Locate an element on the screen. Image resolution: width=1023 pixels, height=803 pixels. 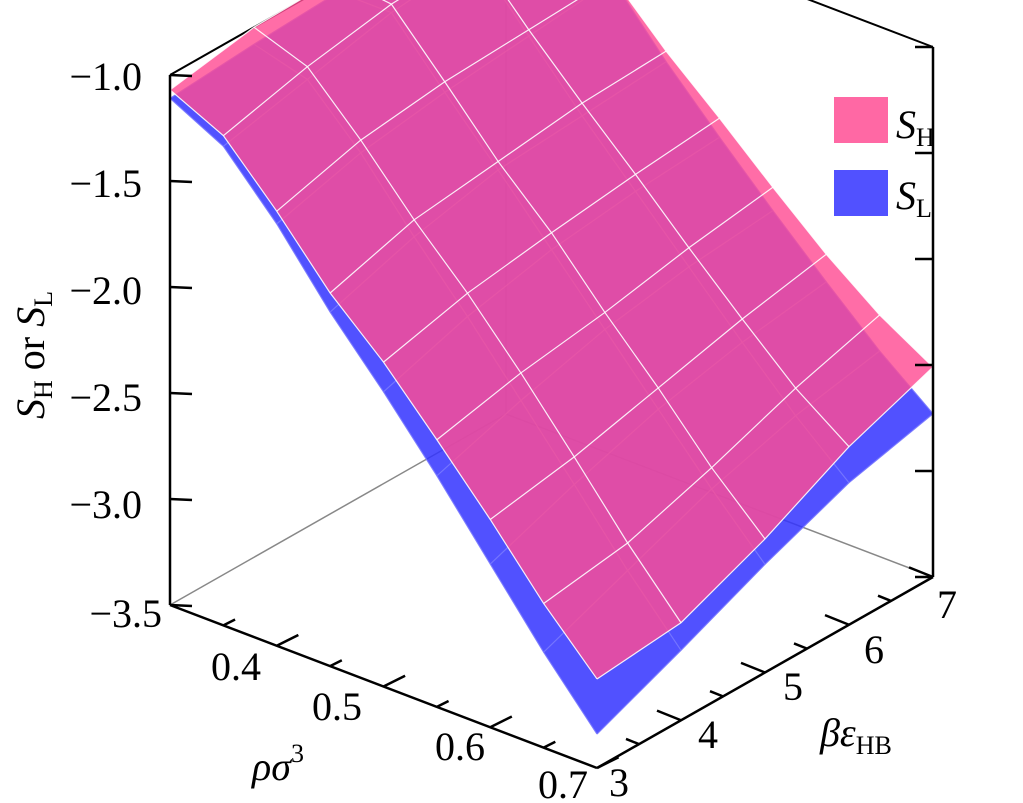
y-tick-label: 6 is located at coordinates (874, 649).